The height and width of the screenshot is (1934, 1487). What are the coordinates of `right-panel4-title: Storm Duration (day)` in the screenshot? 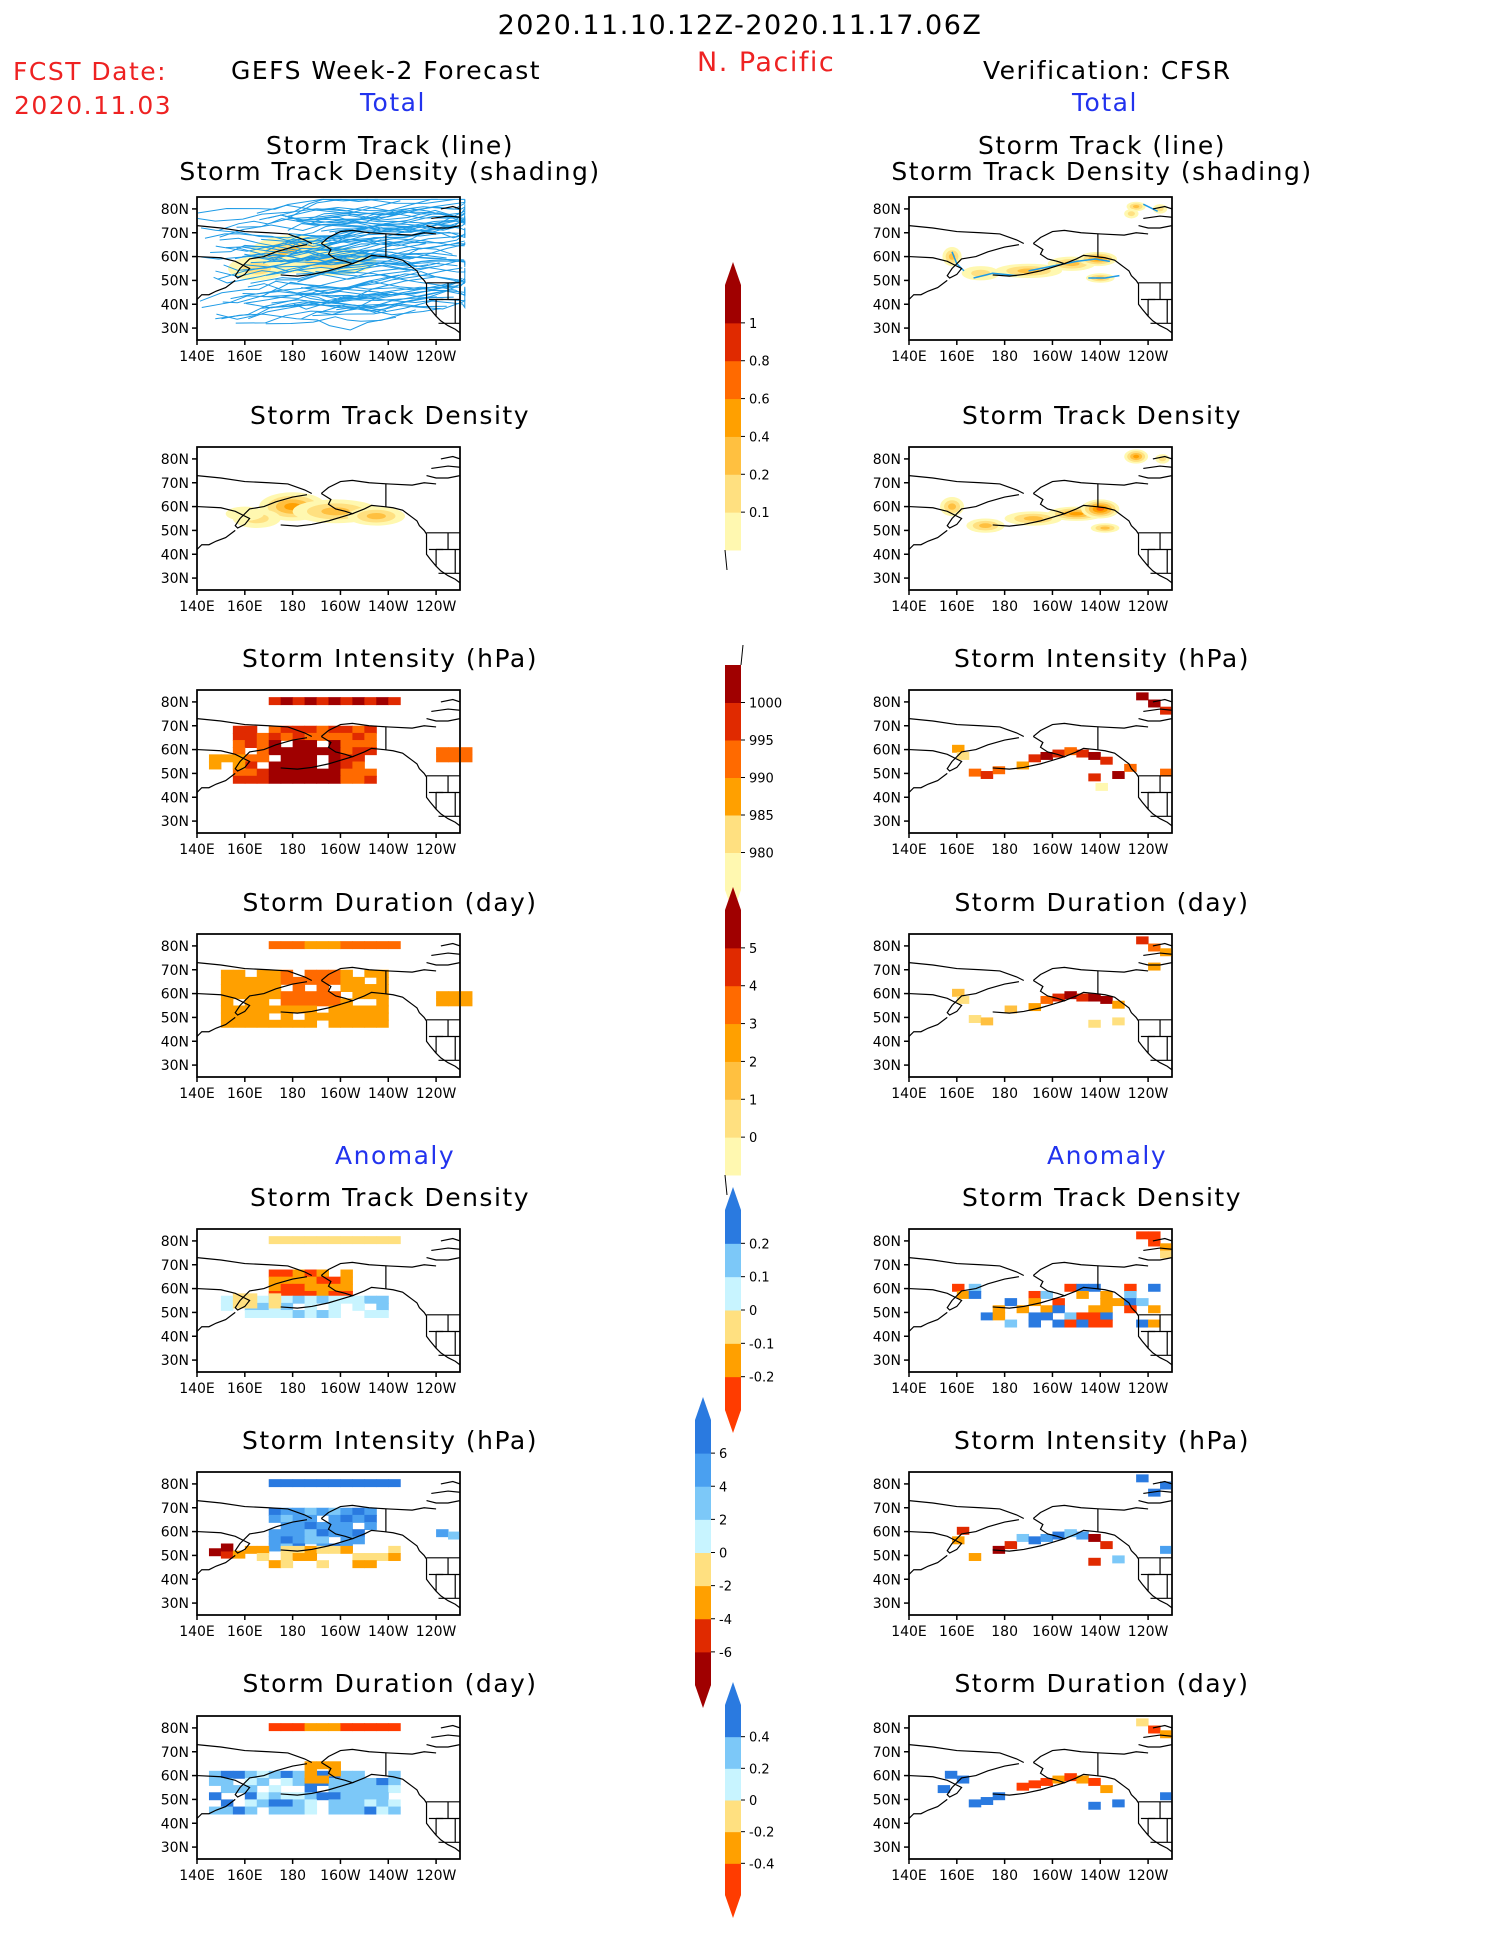 It's located at (1102, 902).